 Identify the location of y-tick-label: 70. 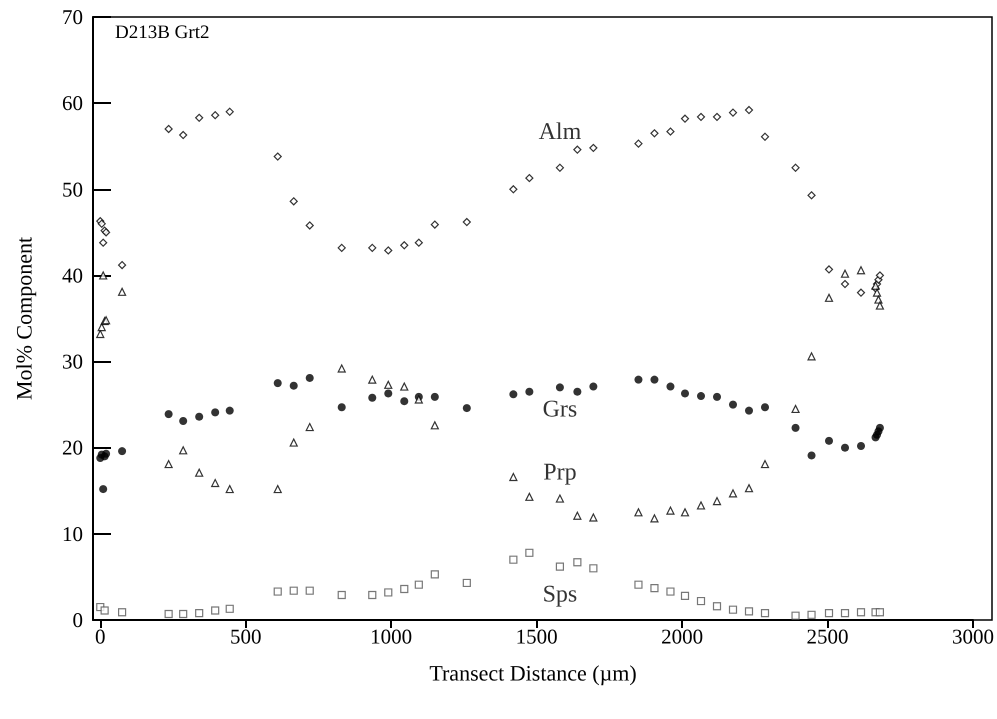
(72, 17).